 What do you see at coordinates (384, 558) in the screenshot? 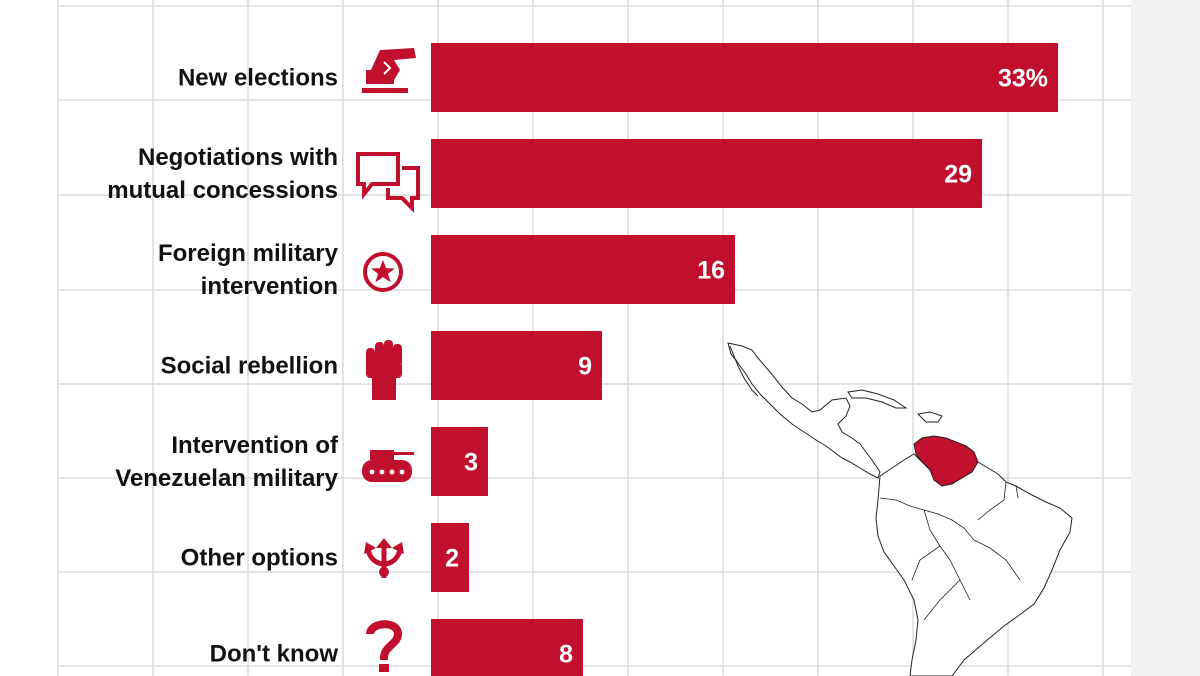
I see `split-arrows-icon` at bounding box center [384, 558].